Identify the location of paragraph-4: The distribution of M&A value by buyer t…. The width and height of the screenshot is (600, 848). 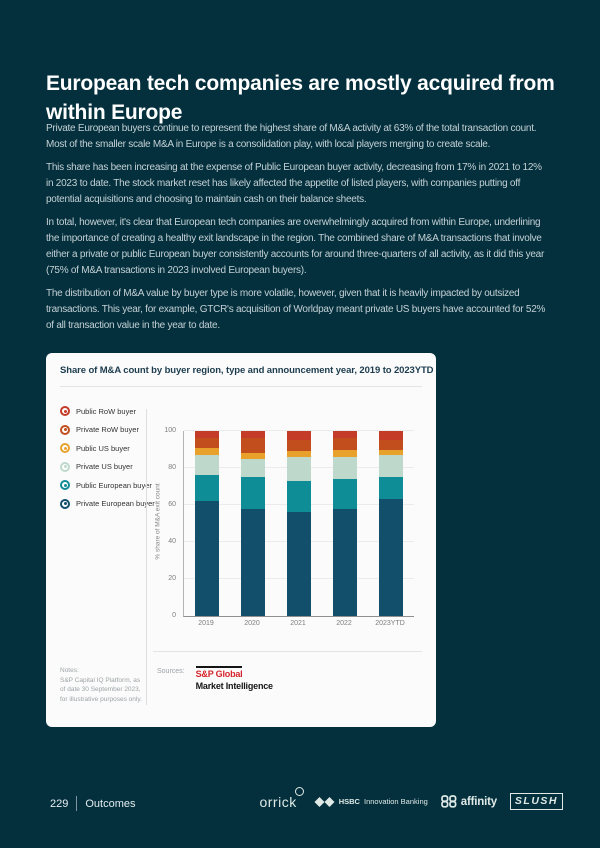
(296, 309).